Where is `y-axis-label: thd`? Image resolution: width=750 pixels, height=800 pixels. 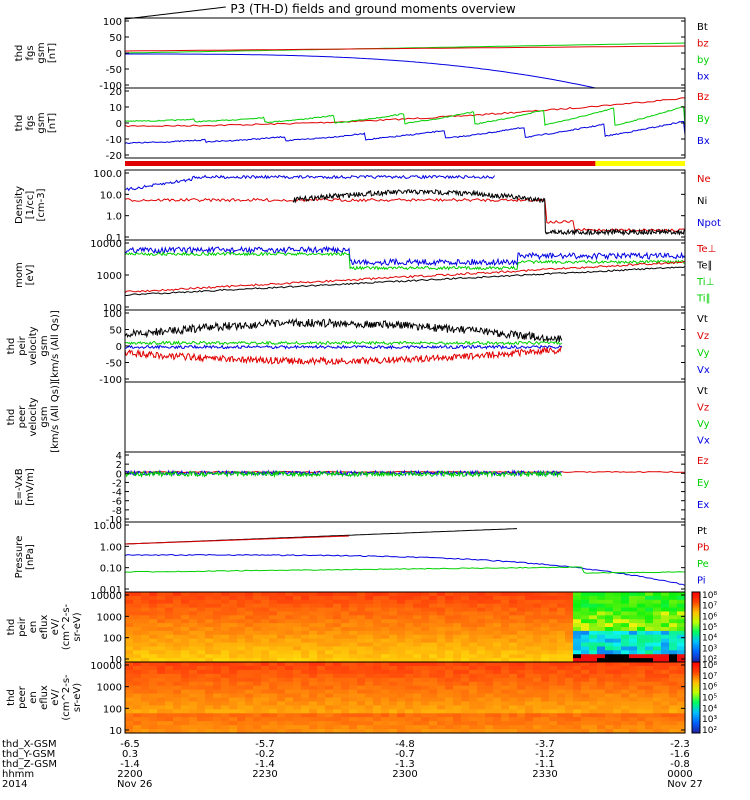 y-axis-label: thd is located at coordinates (19, 123).